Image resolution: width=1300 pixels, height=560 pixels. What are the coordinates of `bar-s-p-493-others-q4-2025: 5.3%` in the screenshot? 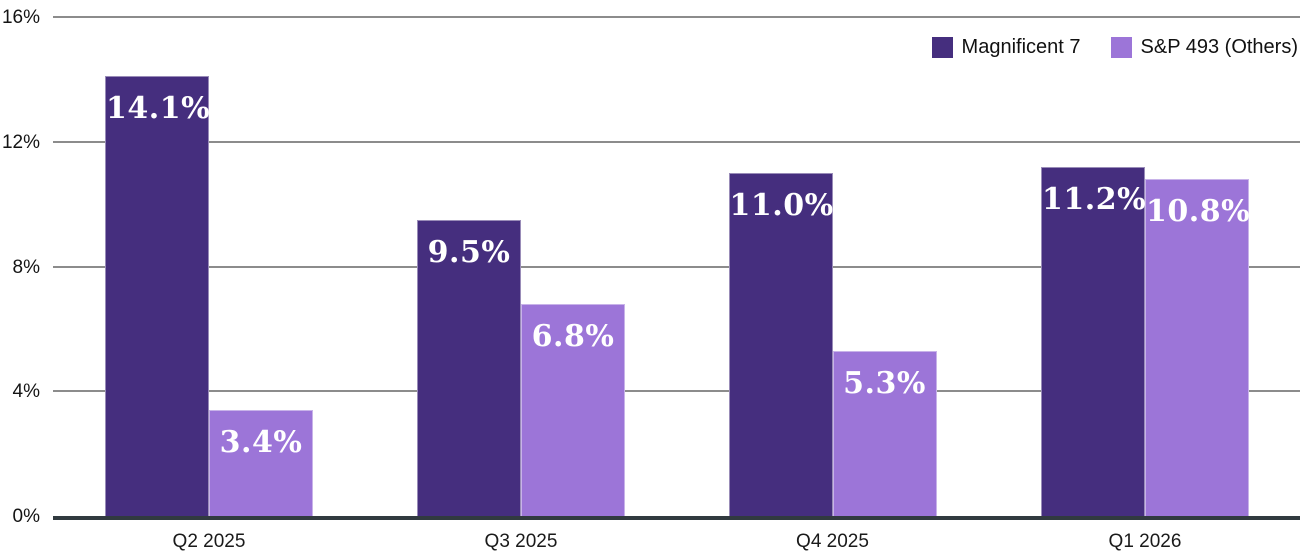 It's located at (884, 434).